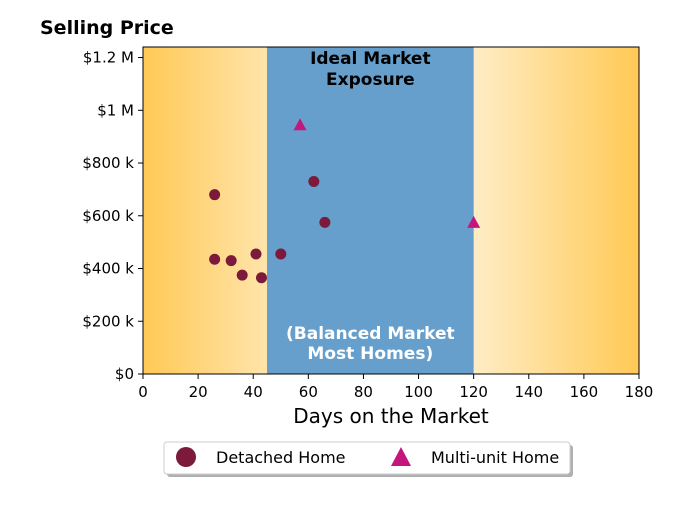  Describe the element at coordinates (108, 216) in the screenshot. I see `y-tick-label: $600 k` at that location.